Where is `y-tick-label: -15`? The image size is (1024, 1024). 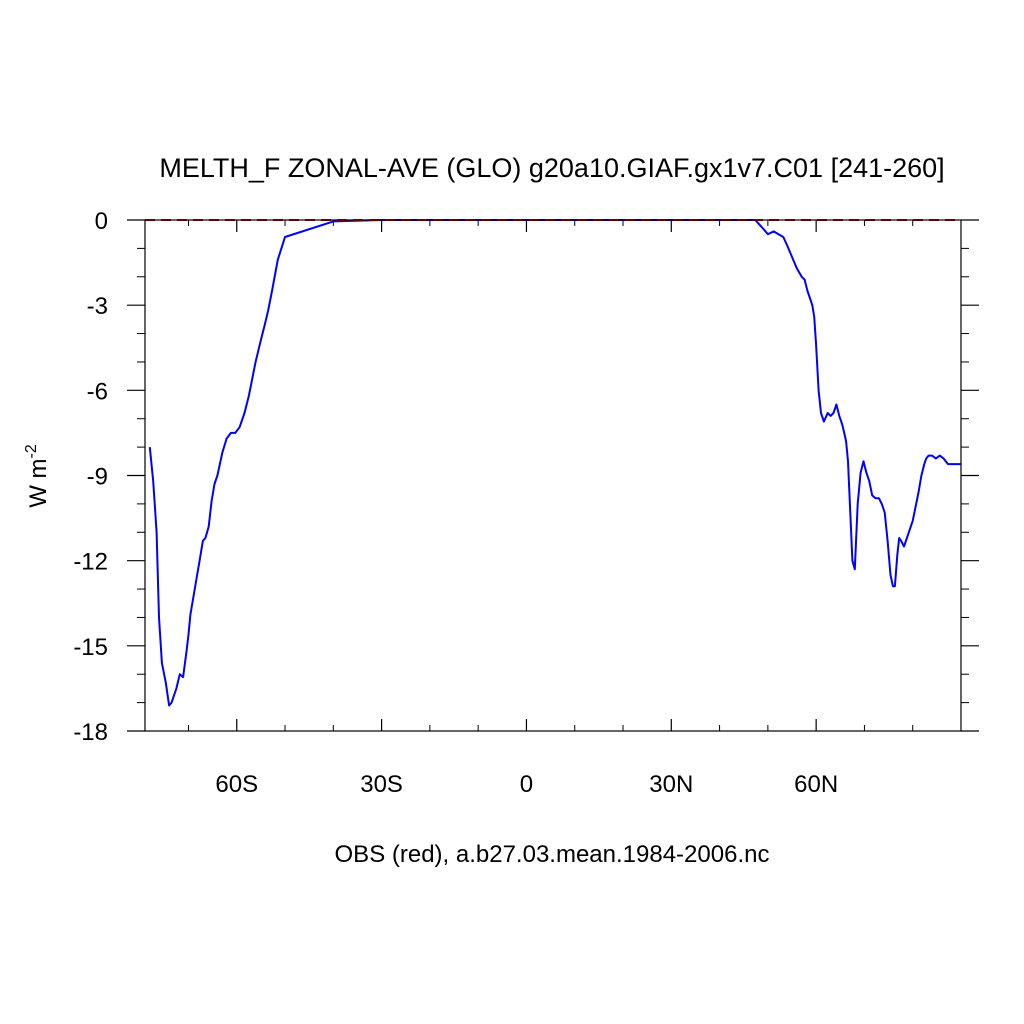
y-tick-label: -15 is located at coordinates (90, 647).